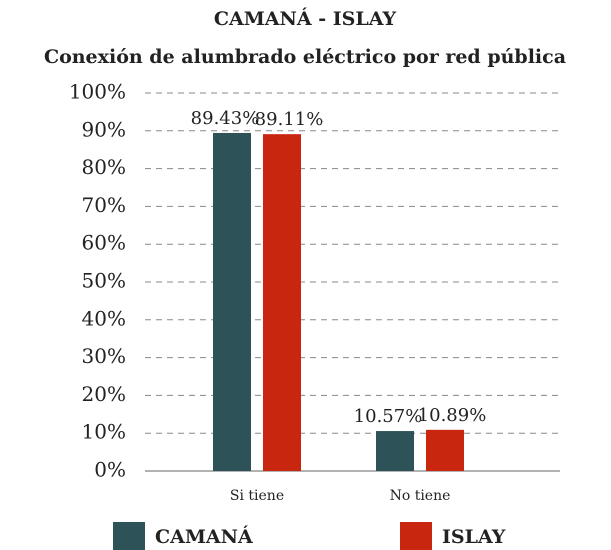 This screenshot has height=550, width=611. I want to click on value-label: 89.43%, so click(225, 118).